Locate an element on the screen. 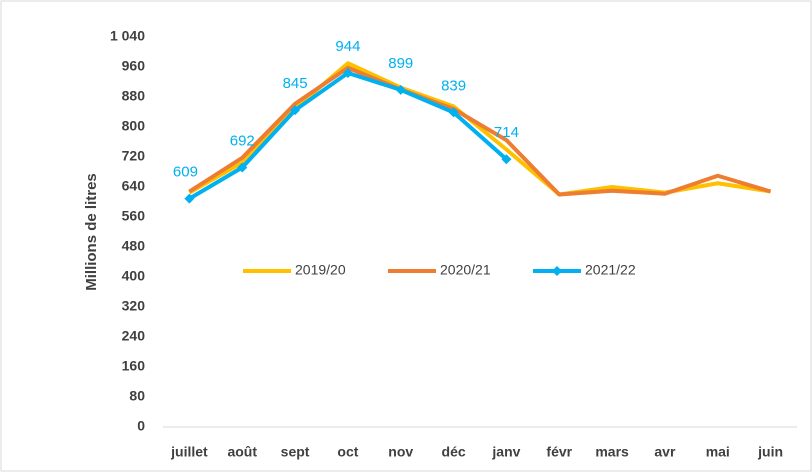  x-tick-label: juillet is located at coordinates (189, 452).